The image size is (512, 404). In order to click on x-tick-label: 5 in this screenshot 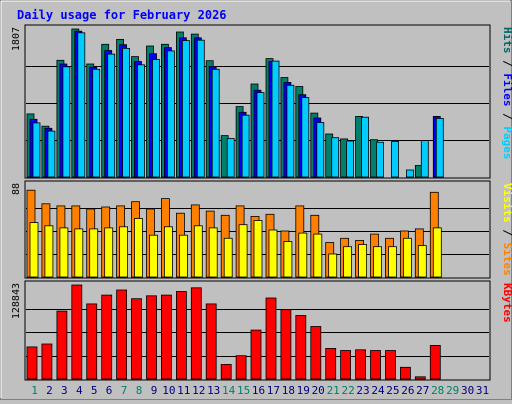, I will do `click(94, 390)`.